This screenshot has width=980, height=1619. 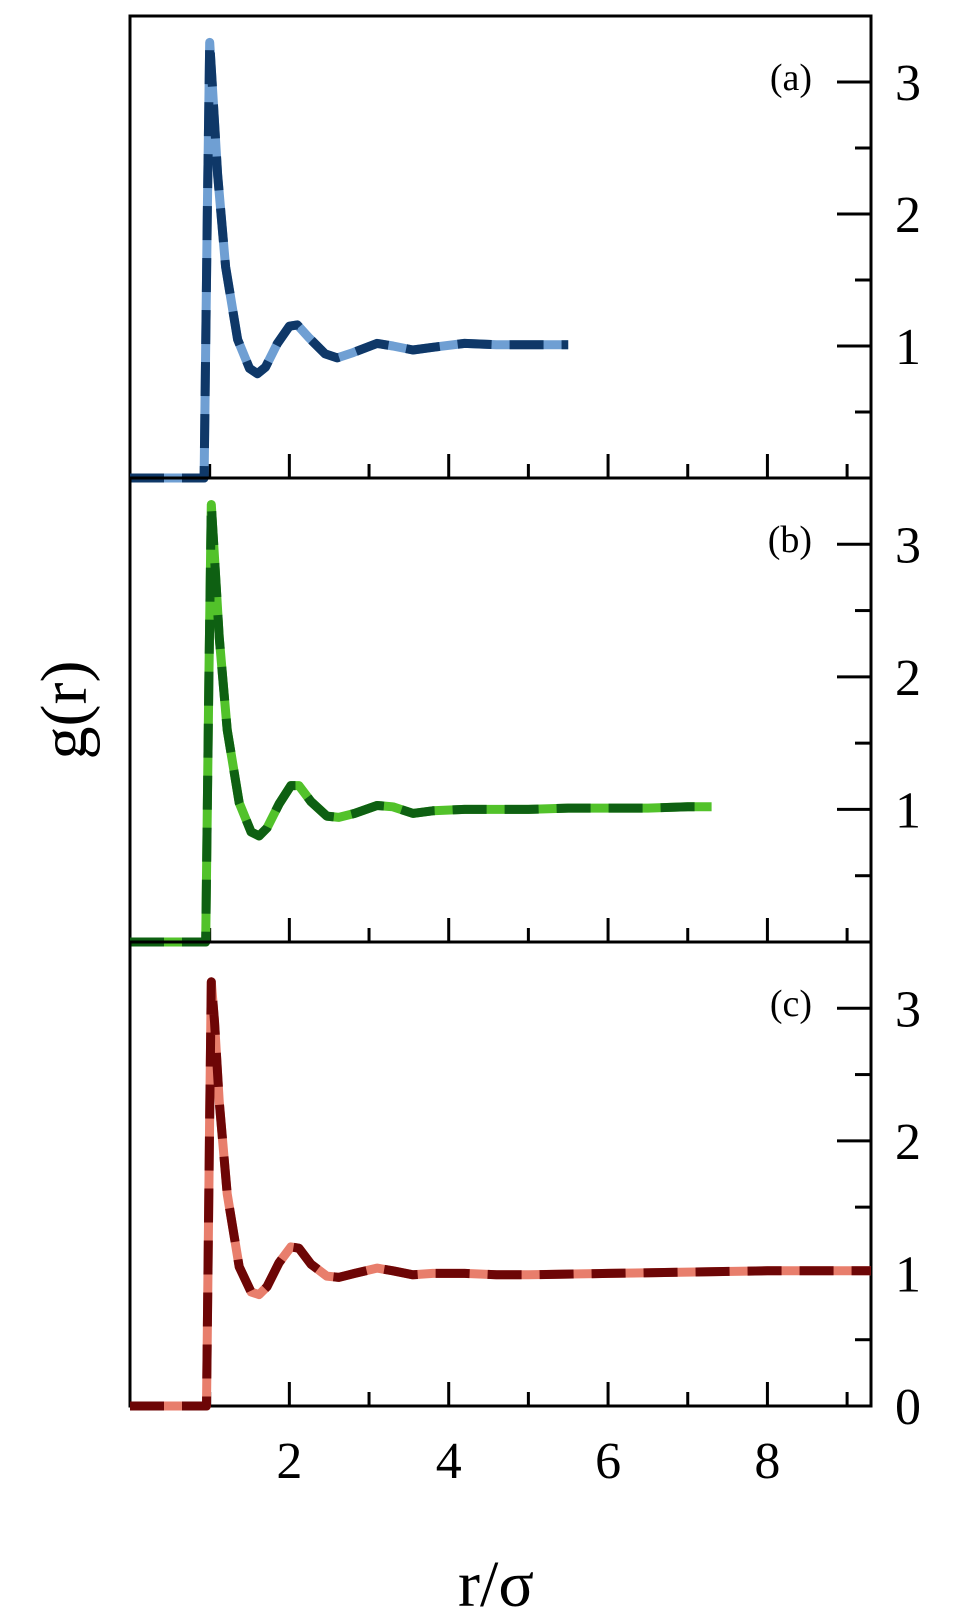 What do you see at coordinates (289, 1461) in the screenshot?
I see `x-tick-label: 2` at bounding box center [289, 1461].